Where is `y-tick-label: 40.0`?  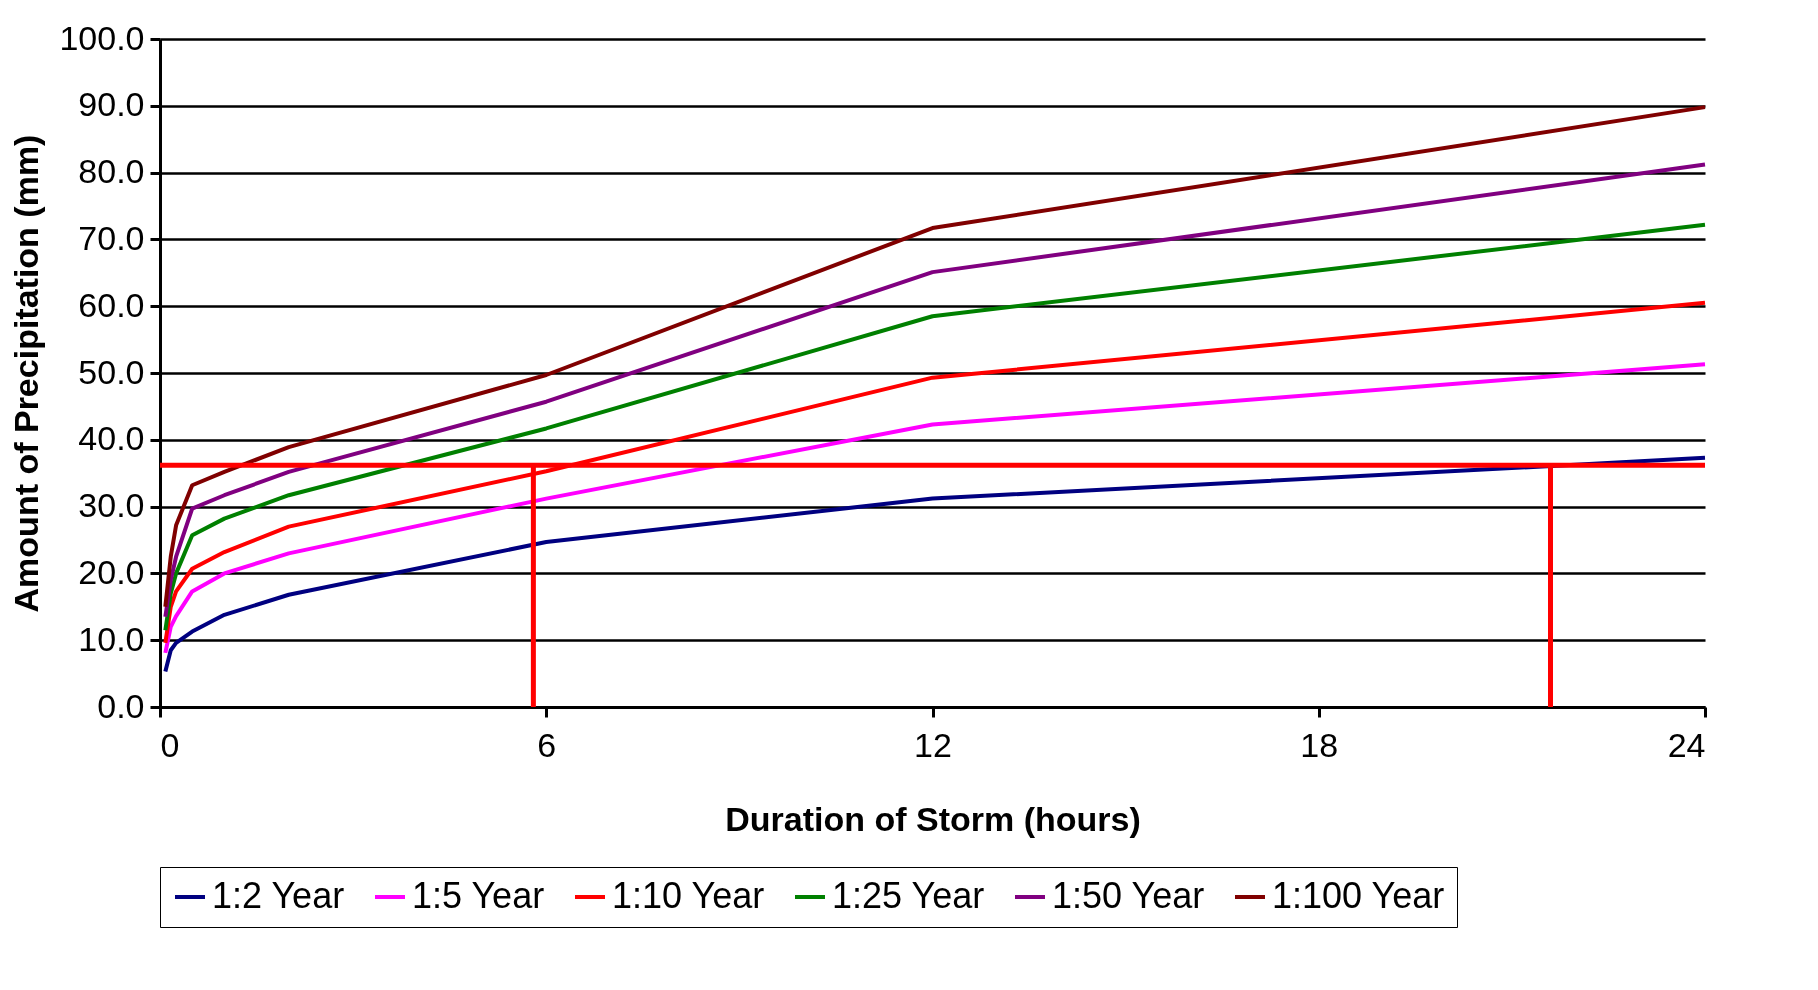
y-tick-label: 40.0 is located at coordinates (111, 438).